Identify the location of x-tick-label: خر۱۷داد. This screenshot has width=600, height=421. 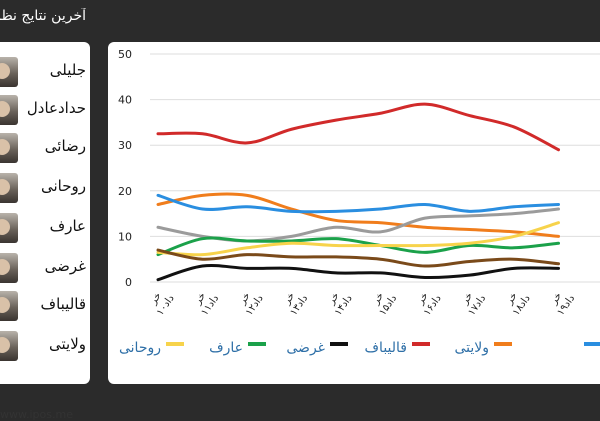
(473, 302).